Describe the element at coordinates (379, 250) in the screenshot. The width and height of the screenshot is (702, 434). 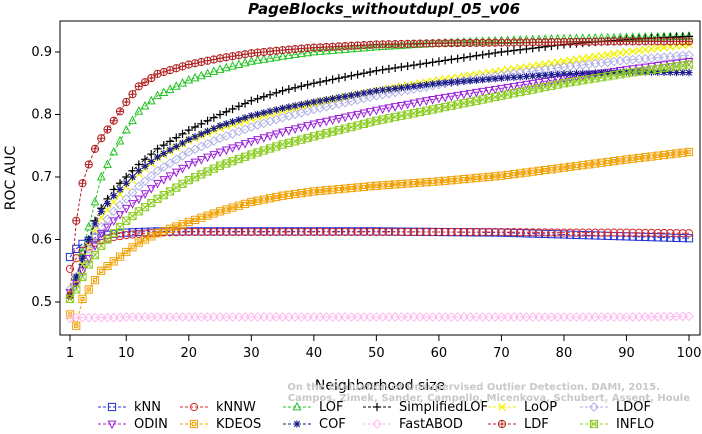
I see `series-knnw` at that location.